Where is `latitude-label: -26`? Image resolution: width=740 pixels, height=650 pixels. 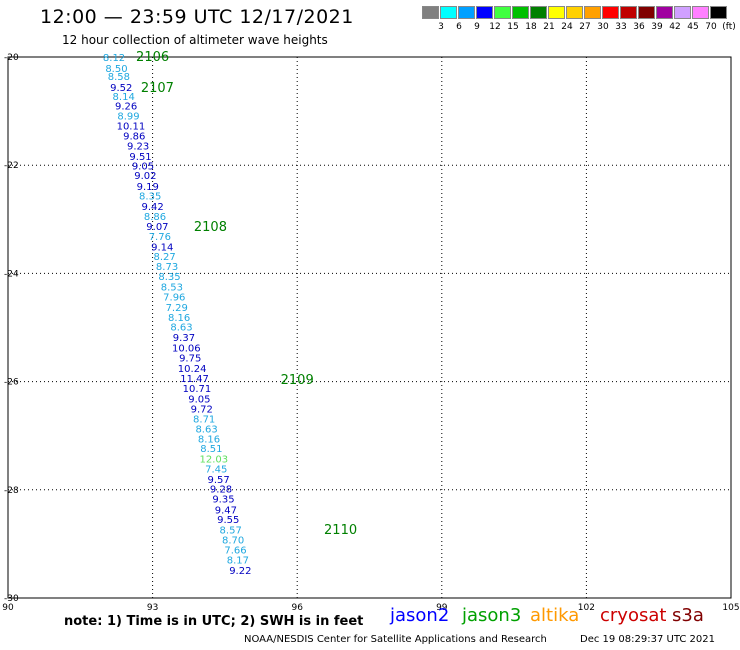 latitude-label: -26 is located at coordinates (11, 383).